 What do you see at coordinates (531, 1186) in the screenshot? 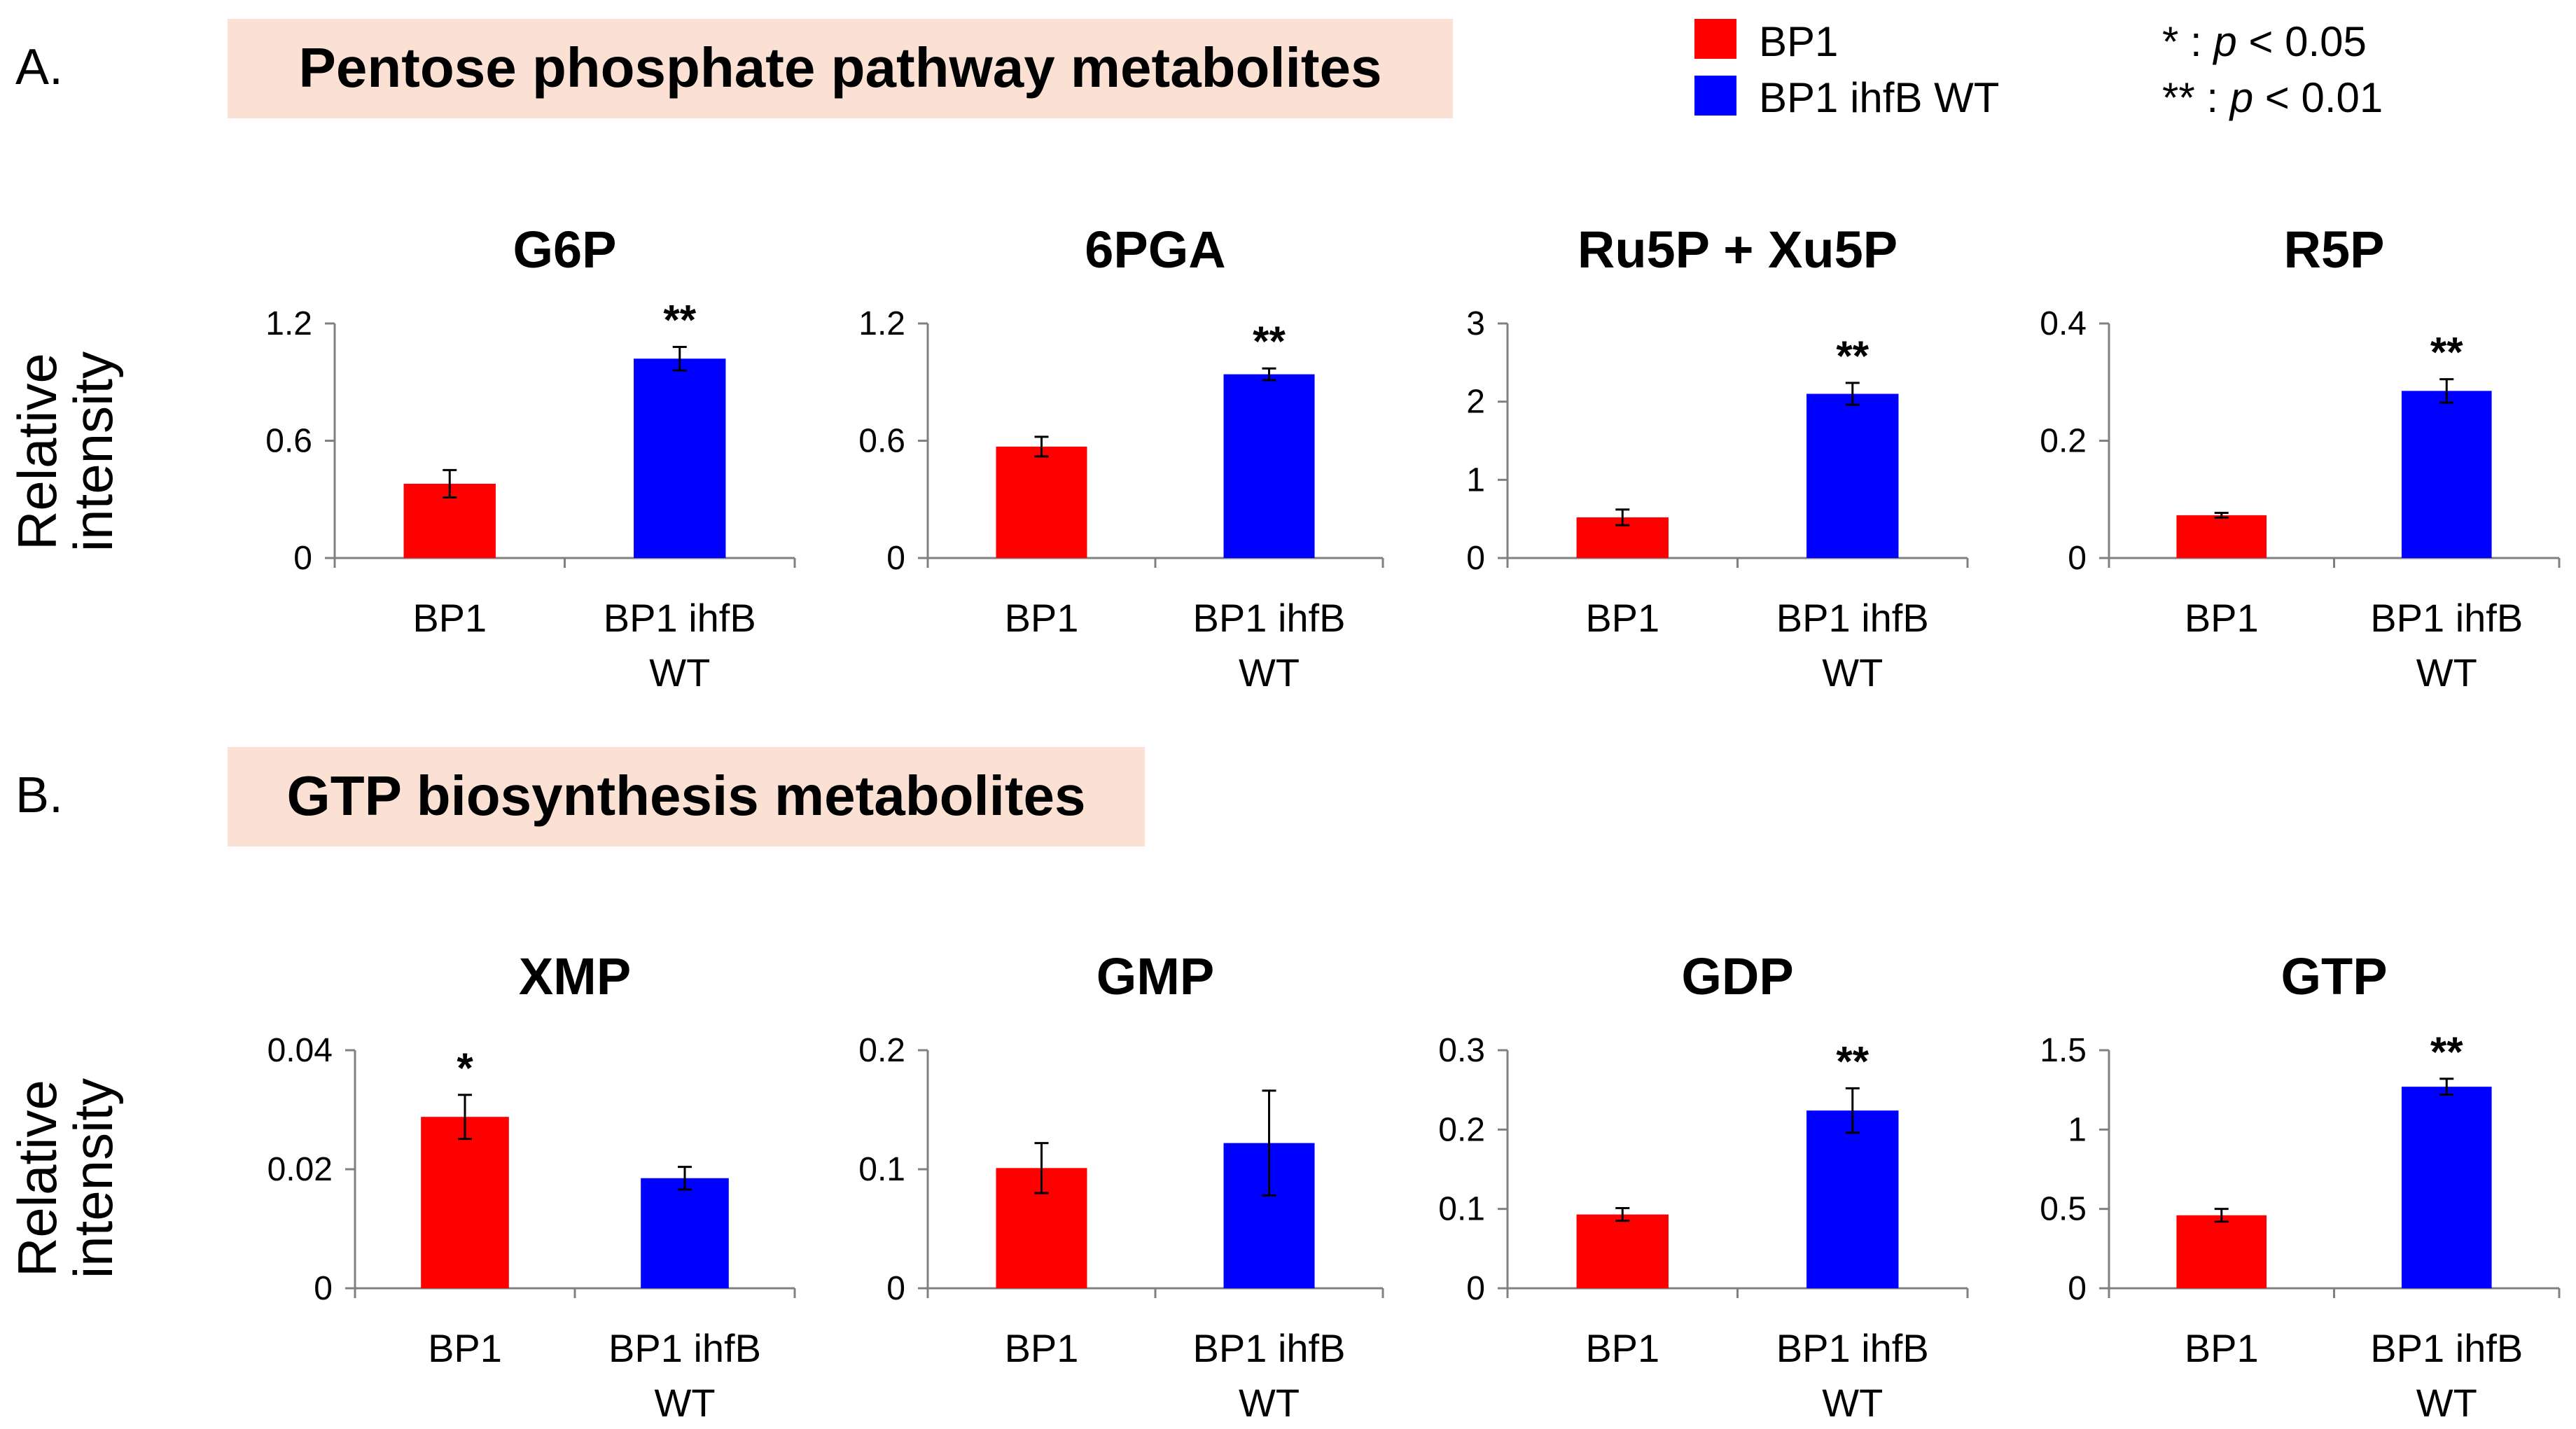
I see `chart-xmp: XMP 0 0.02 0.04 * BP1 BP1 ihfB WT` at bounding box center [531, 1186].